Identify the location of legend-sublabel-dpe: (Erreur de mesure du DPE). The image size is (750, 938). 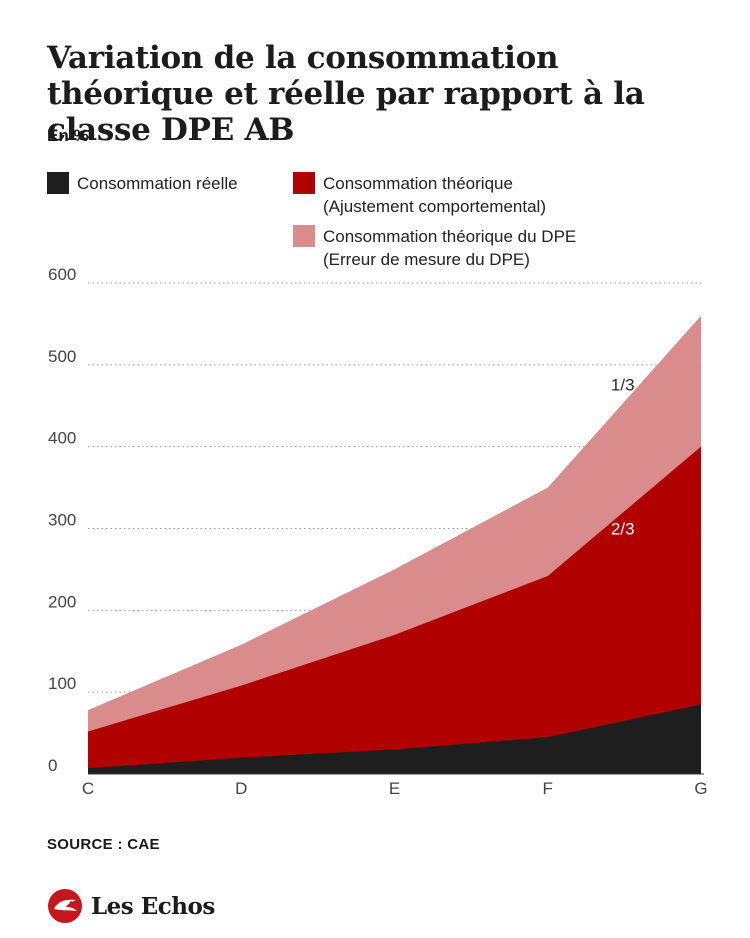
(426, 259).